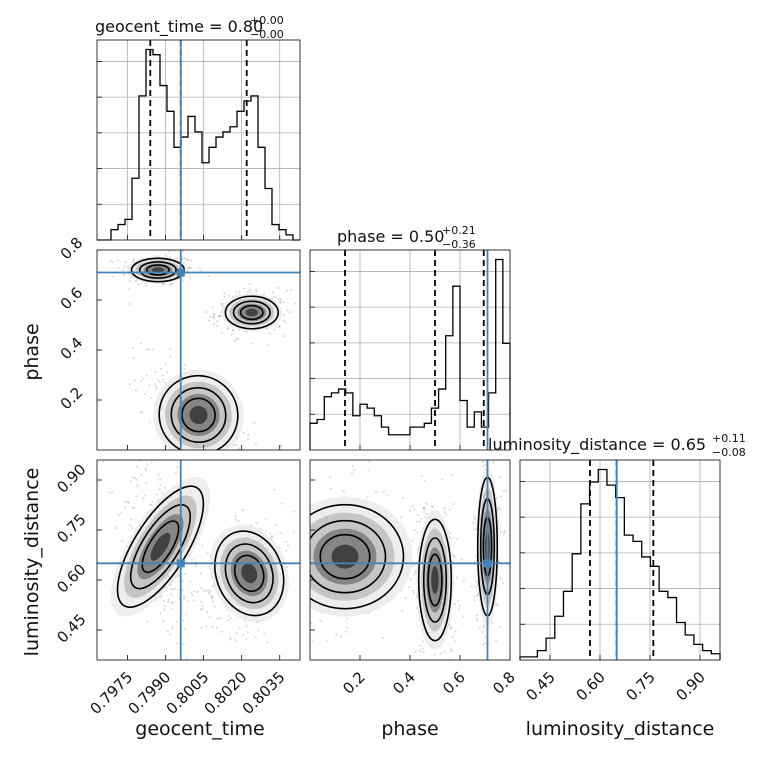  Describe the element at coordinates (409, 729) in the screenshot. I see `x-axis-label-phase: phase` at that location.